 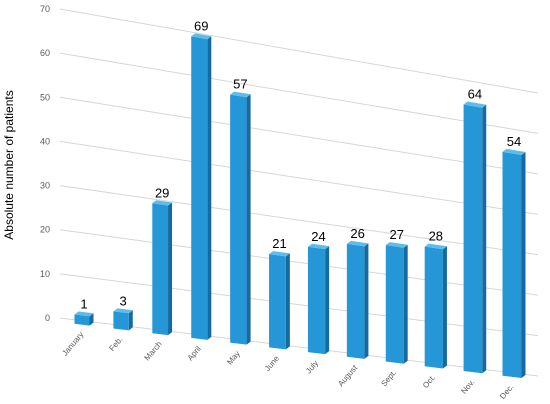 I want to click on y-tick-label: 0, so click(x=47, y=318).